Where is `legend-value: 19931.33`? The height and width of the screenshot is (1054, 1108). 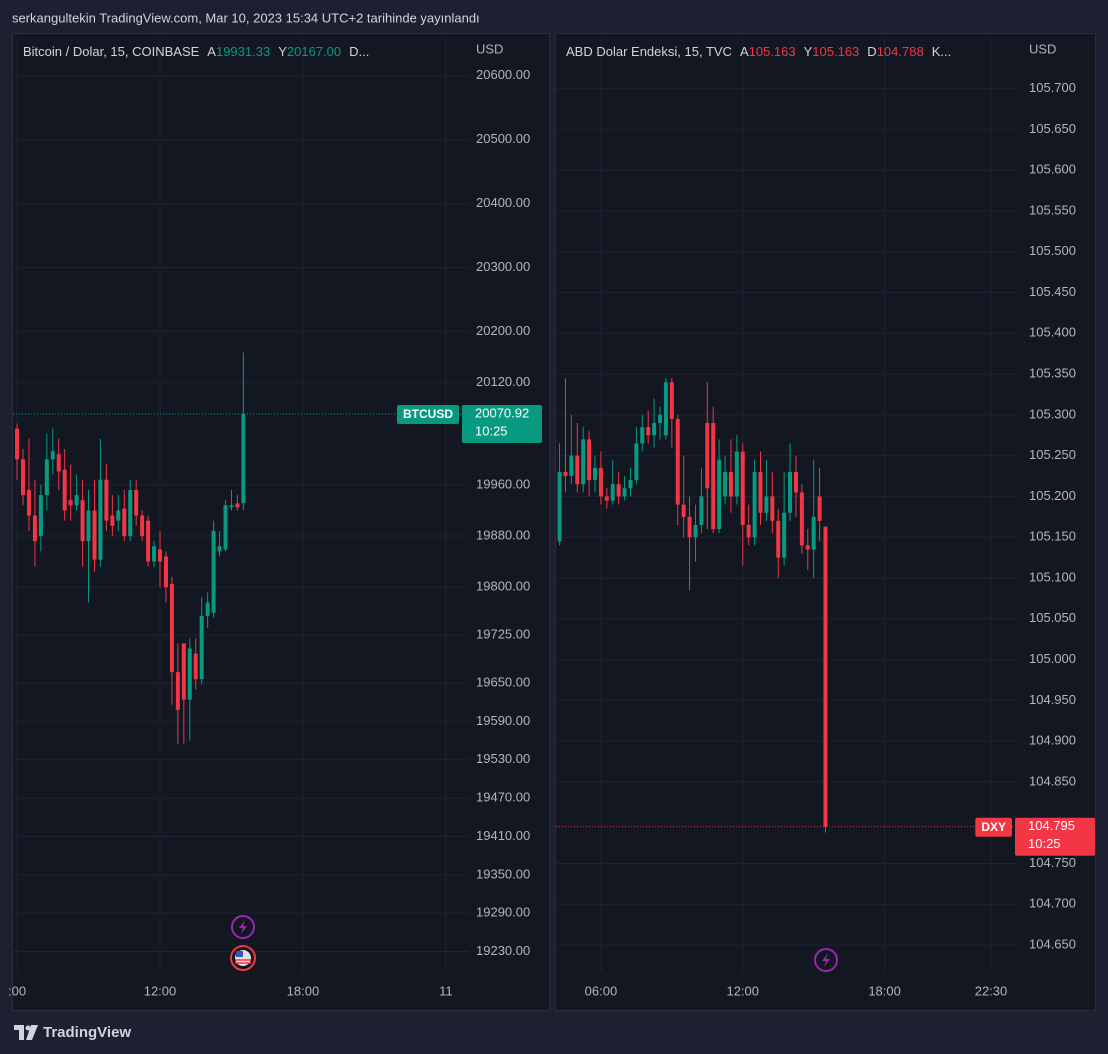 legend-value: 19931.33 is located at coordinates (243, 51).